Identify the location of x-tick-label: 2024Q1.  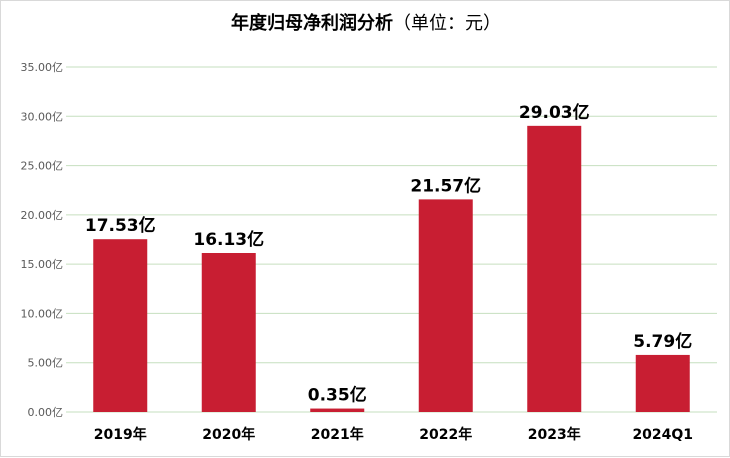
(662, 435).